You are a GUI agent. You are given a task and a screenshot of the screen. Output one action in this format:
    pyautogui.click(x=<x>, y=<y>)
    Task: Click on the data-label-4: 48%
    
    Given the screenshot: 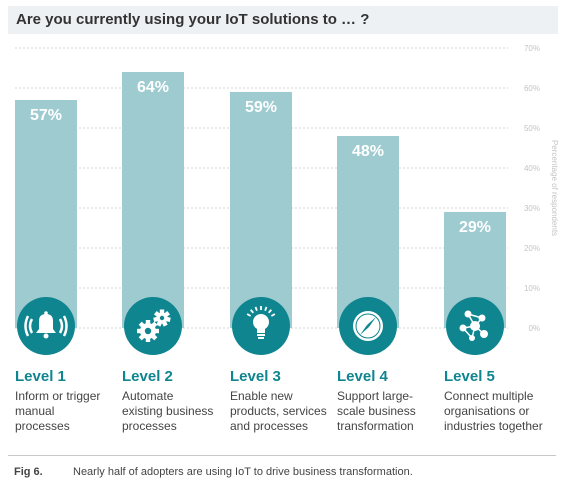 What is the action you would take?
    pyautogui.click(x=368, y=151)
    